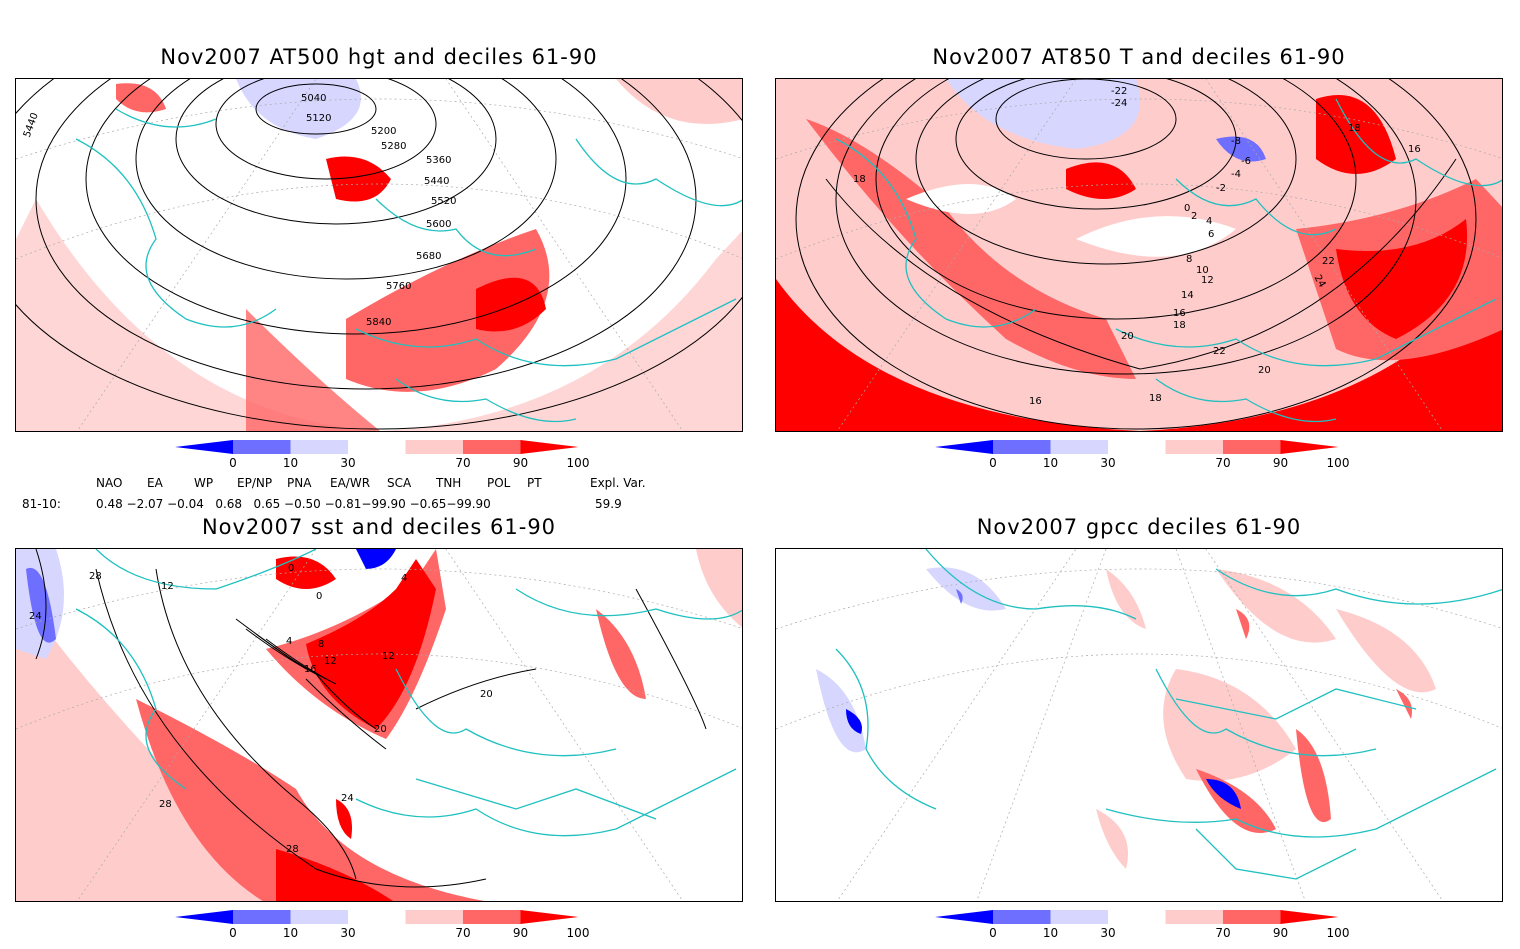 This screenshot has height=949, width=1520. Describe the element at coordinates (1187, 295) in the screenshot. I see `contour-label: 14` at that location.